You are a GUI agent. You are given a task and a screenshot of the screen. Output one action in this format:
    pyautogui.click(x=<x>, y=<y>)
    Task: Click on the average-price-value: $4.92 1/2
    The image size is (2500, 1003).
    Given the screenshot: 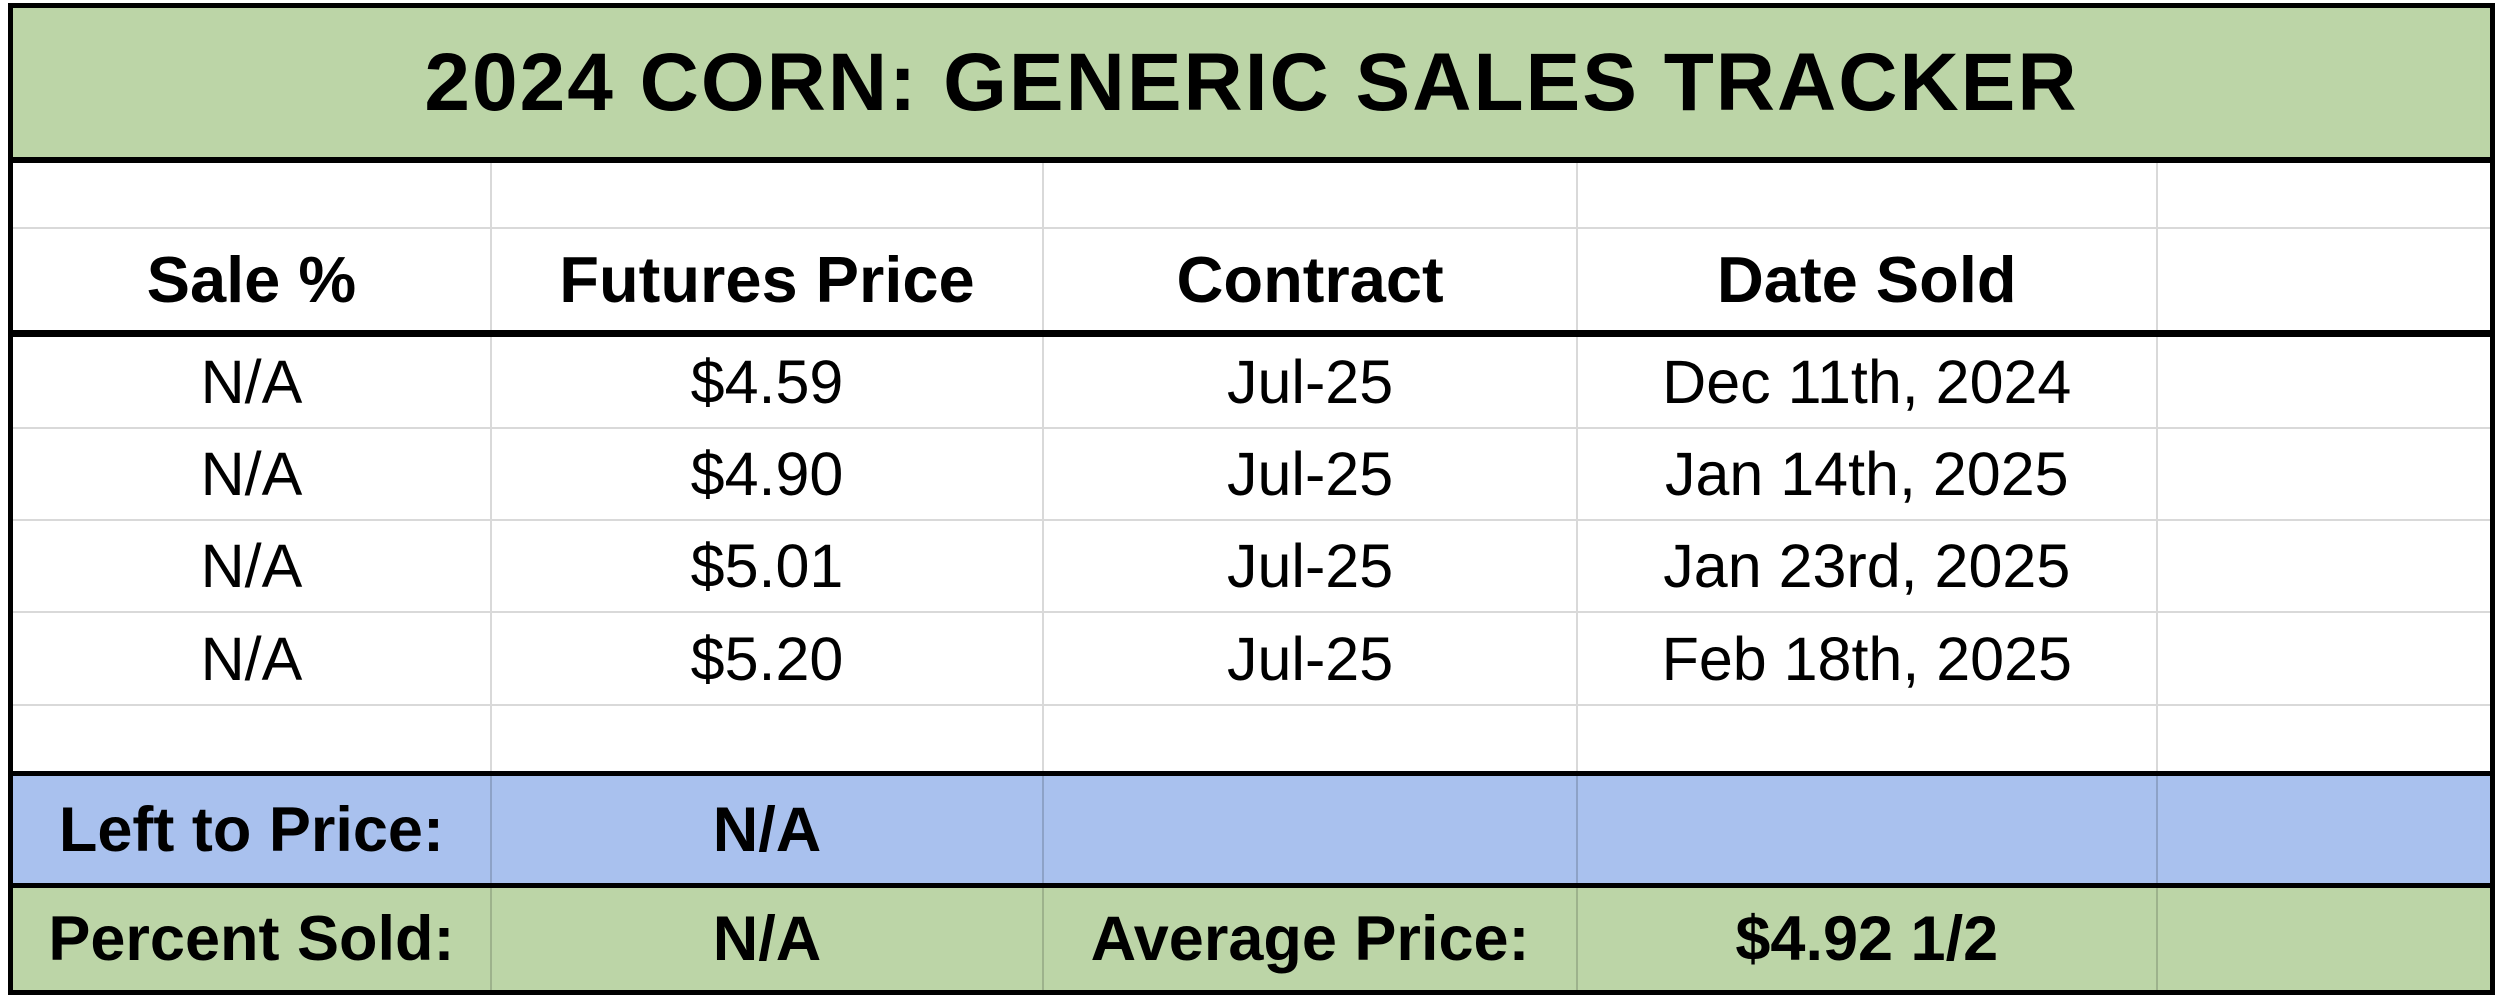 What is the action you would take?
    pyautogui.click(x=1865, y=939)
    